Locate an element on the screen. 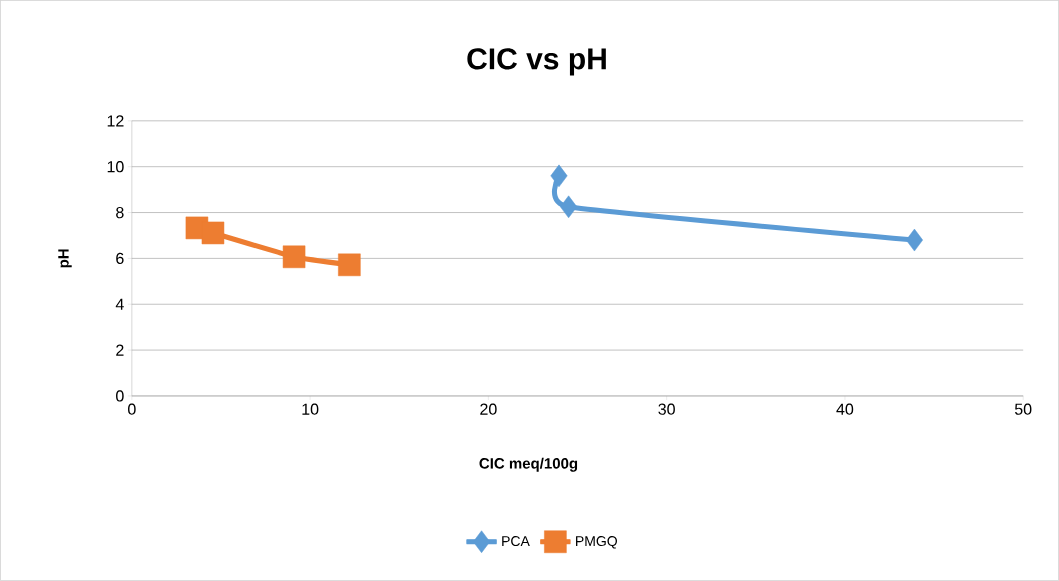 This screenshot has height=581, width=1059. x-tick-label: 30 is located at coordinates (666, 409).